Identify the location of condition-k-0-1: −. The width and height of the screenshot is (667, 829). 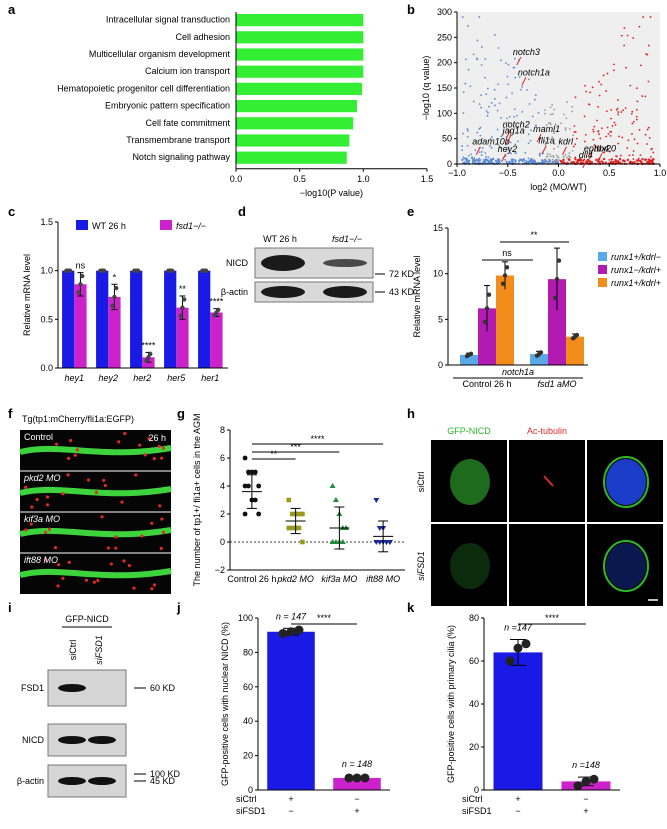
(585, 799).